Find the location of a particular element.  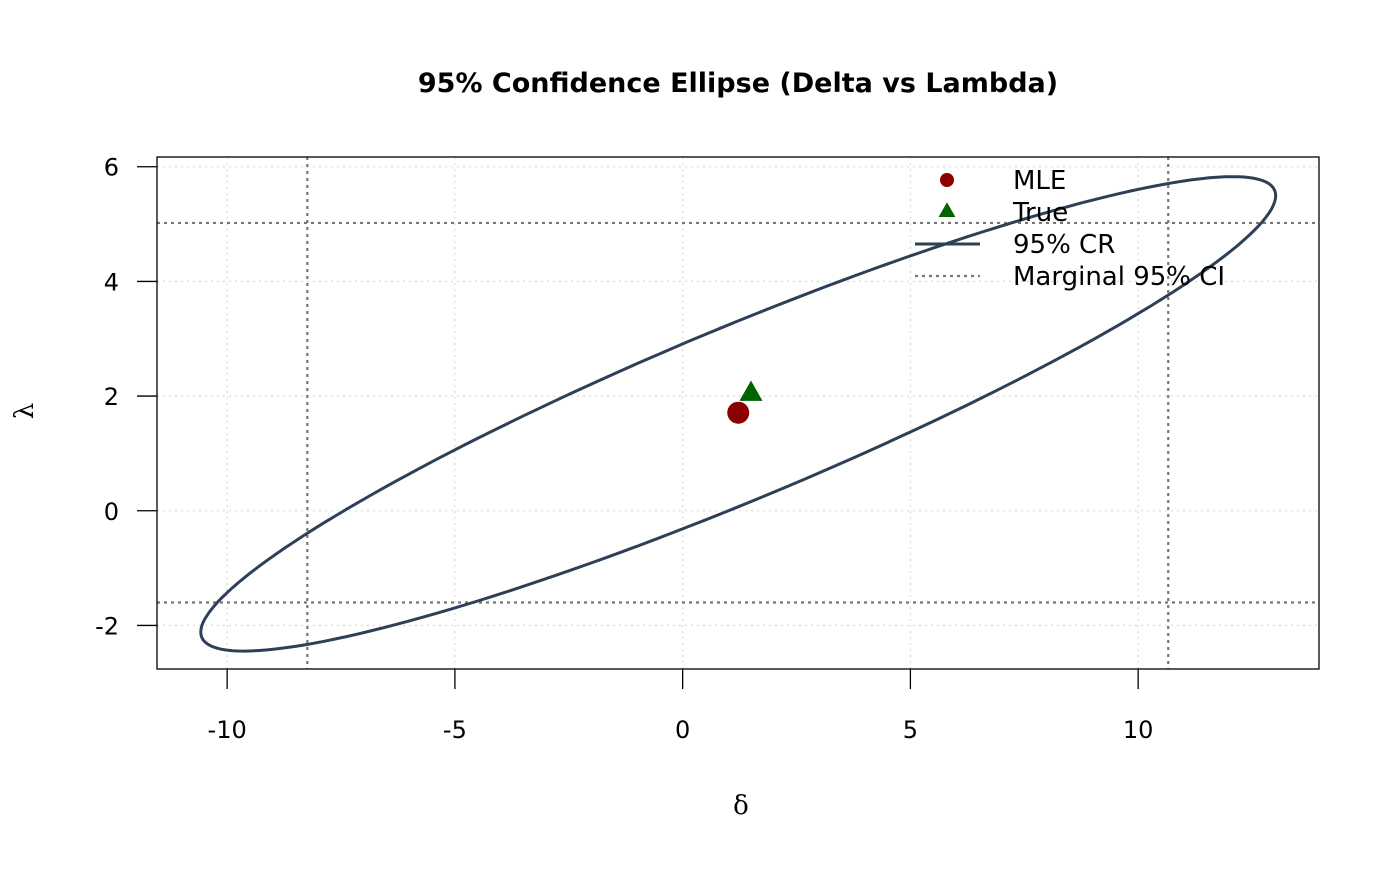

x-tick-label: -5 is located at coordinates (455, 730).